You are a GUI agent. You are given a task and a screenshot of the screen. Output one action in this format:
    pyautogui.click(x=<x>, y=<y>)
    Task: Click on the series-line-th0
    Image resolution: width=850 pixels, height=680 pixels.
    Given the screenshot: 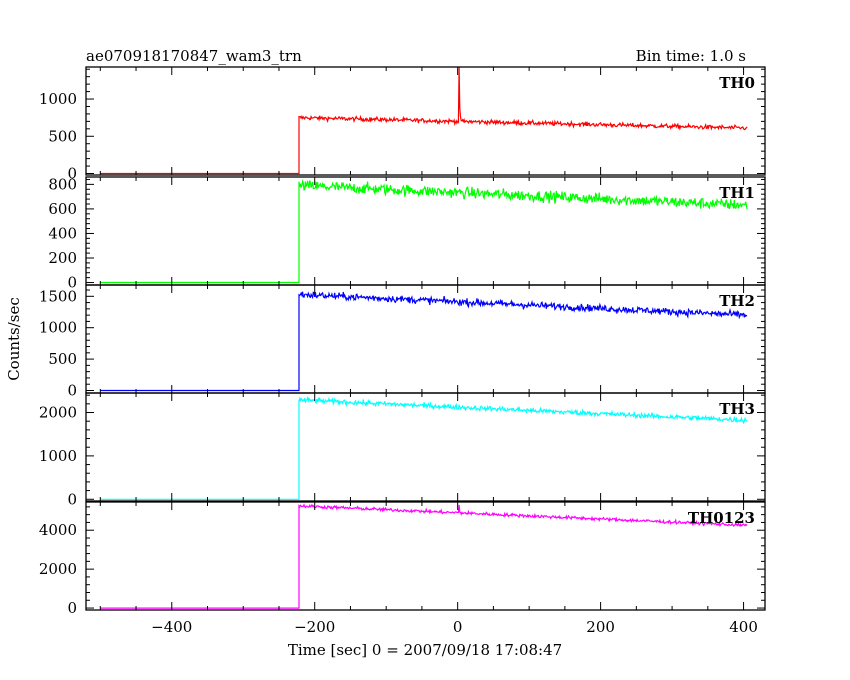 What is the action you would take?
    pyautogui.click(x=424, y=121)
    